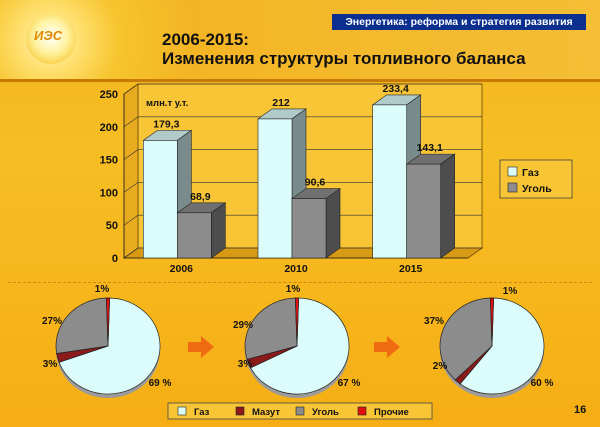  Describe the element at coordinates (542, 383) in the screenshot. I see `pie-data-label: 60 %` at that location.